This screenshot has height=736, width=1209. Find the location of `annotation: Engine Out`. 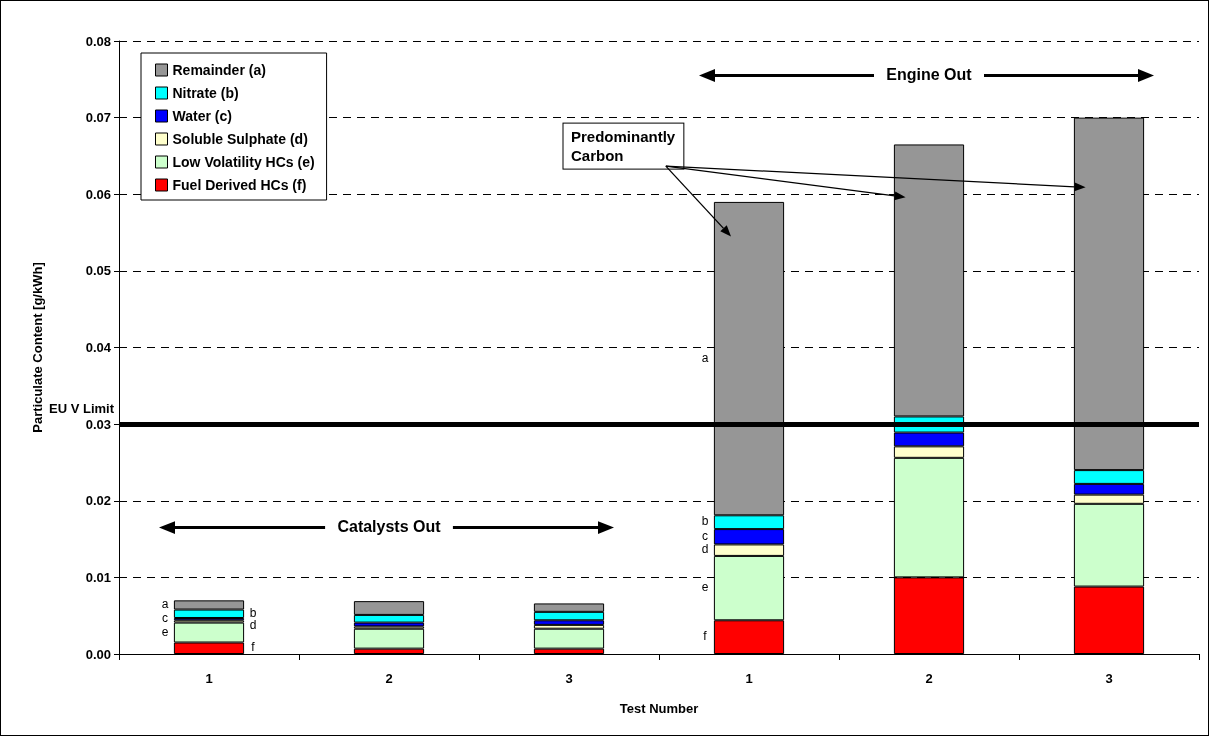

annotation: Engine Out is located at coordinates (929, 74).